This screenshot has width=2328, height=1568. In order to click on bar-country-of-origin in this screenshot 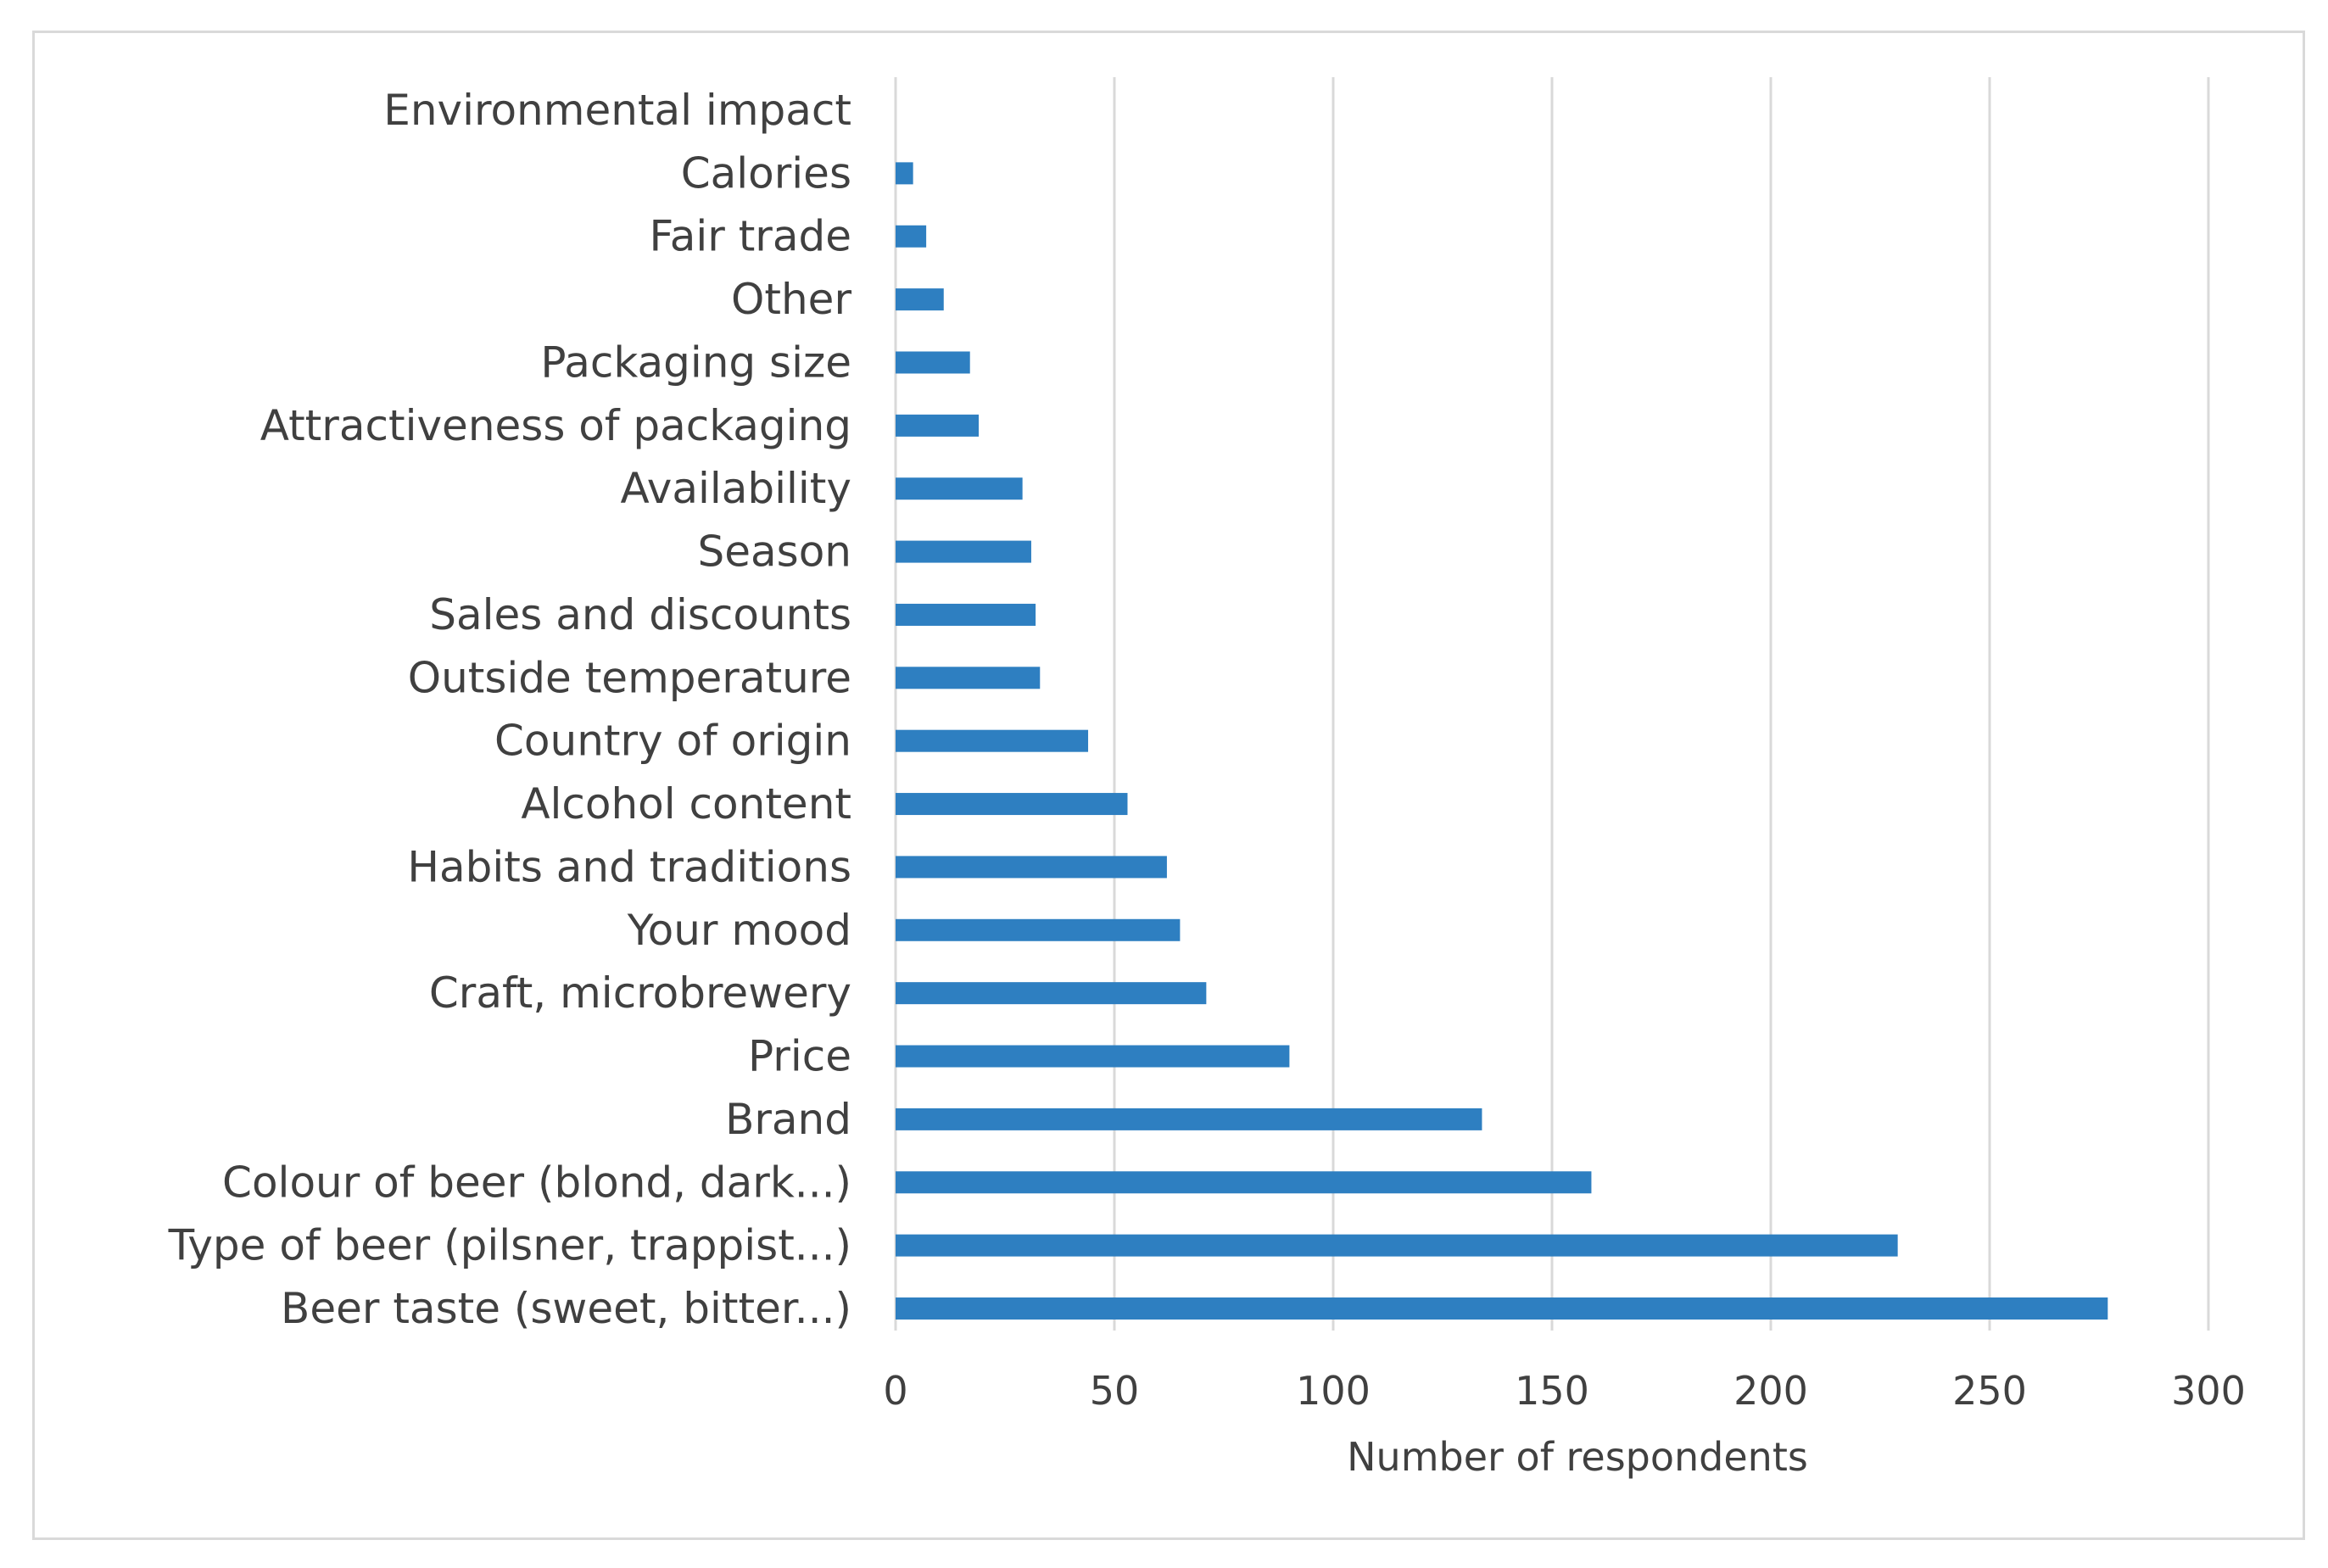, I will do `click(992, 741)`.